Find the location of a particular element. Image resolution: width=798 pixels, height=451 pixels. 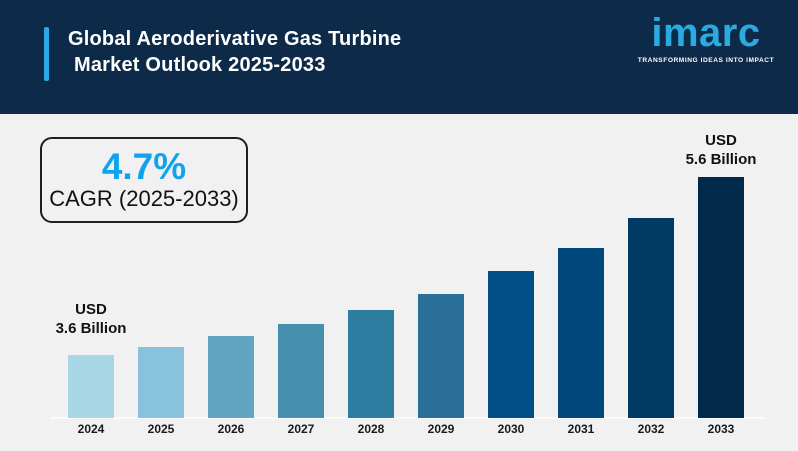

x-tick-label-2025: 2025 is located at coordinates (161, 429).